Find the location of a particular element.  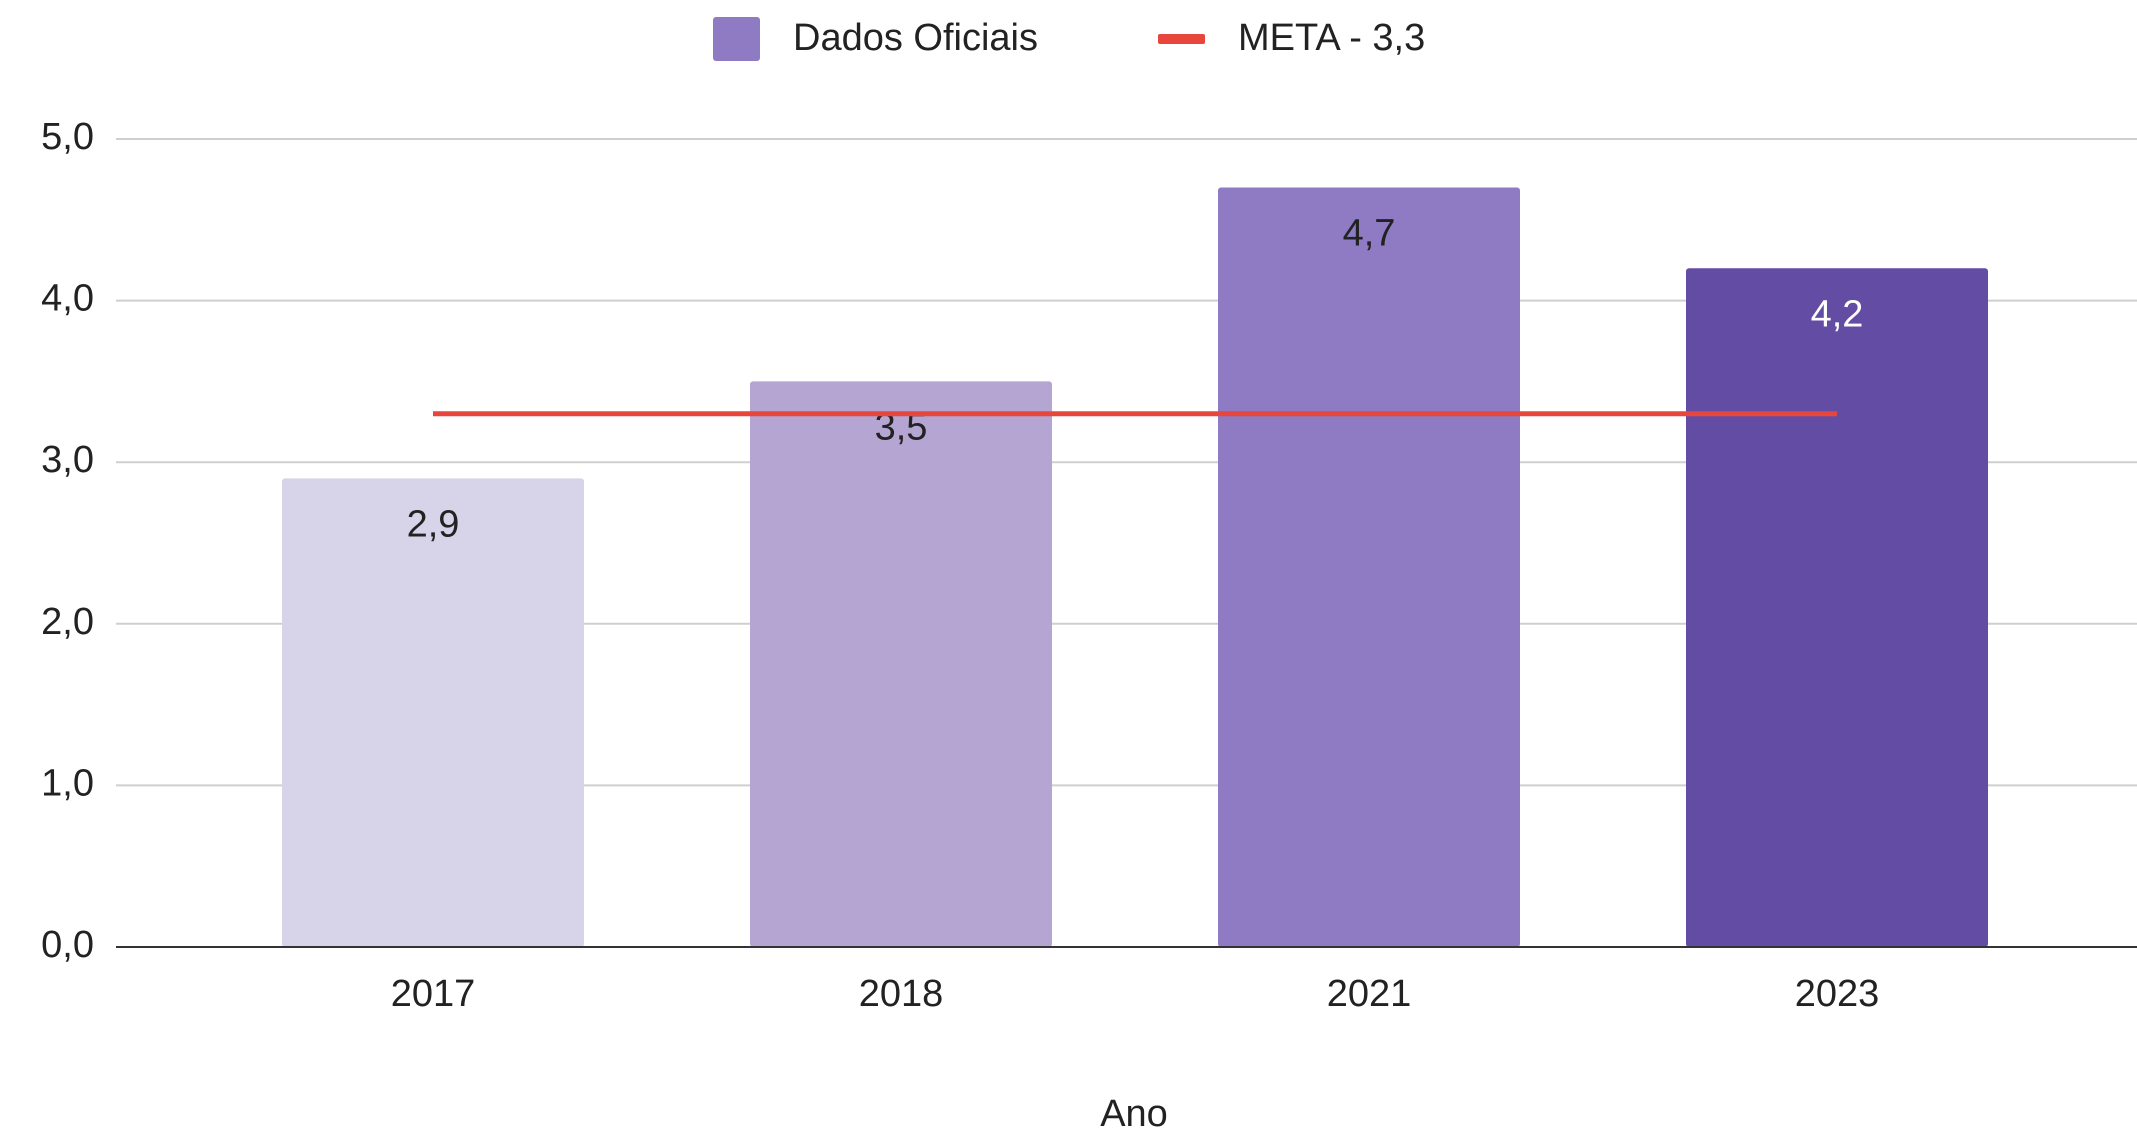

x-axis-title: Ano is located at coordinates (1134, 1114).